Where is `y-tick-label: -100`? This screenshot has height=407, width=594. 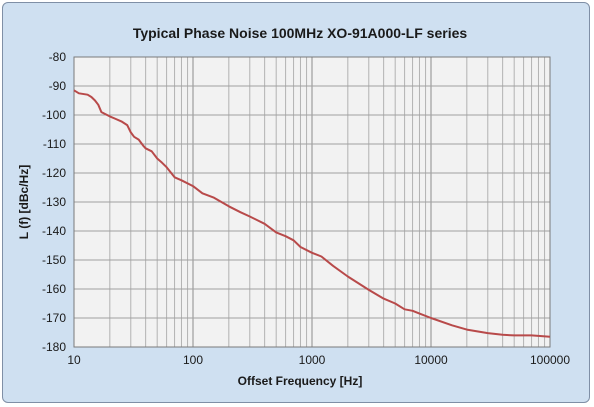 y-tick-label: -100 is located at coordinates (54, 115).